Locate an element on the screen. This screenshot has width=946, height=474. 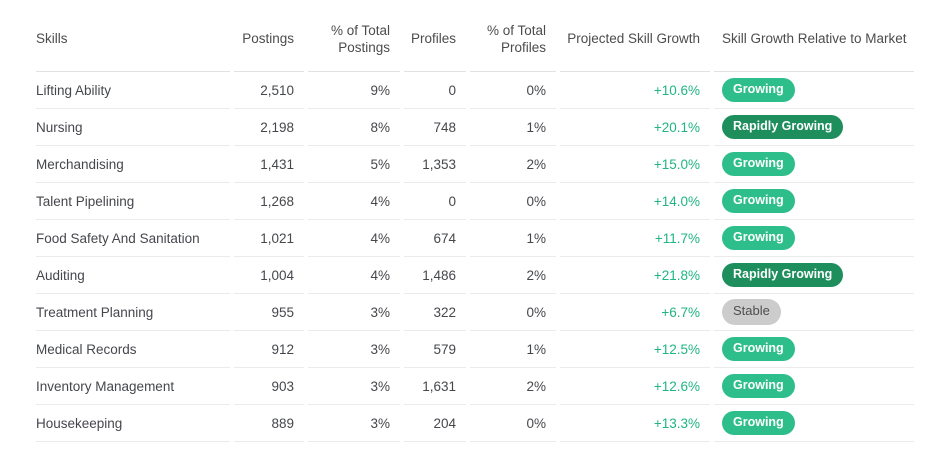
column-header-postings: Postings is located at coordinates (269, 44).